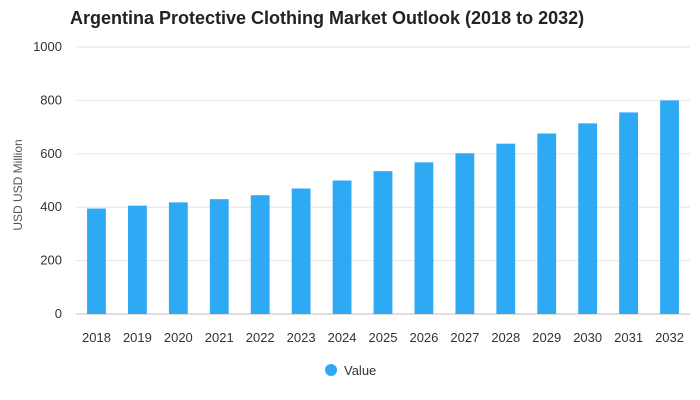 The image size is (700, 400). What do you see at coordinates (628, 337) in the screenshot?
I see `x-tick-label: 2031` at bounding box center [628, 337].